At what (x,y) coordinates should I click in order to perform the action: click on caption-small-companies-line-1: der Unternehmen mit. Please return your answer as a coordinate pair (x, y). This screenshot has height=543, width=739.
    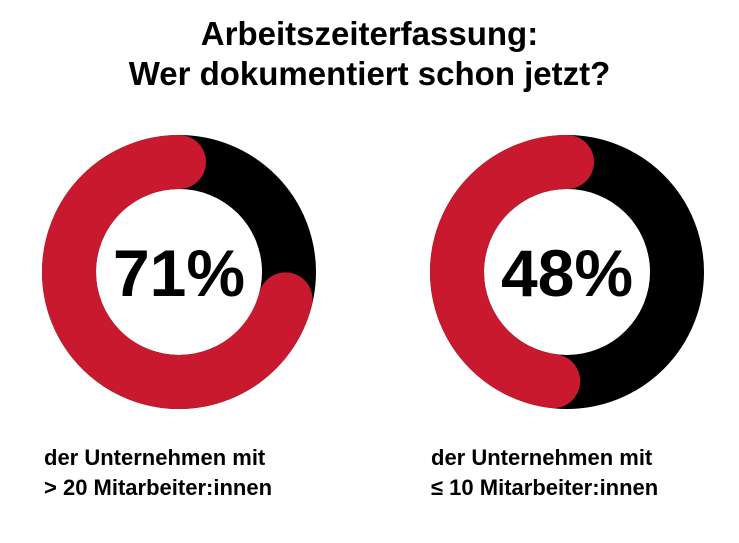
    Looking at the image, I should click on (542, 457).